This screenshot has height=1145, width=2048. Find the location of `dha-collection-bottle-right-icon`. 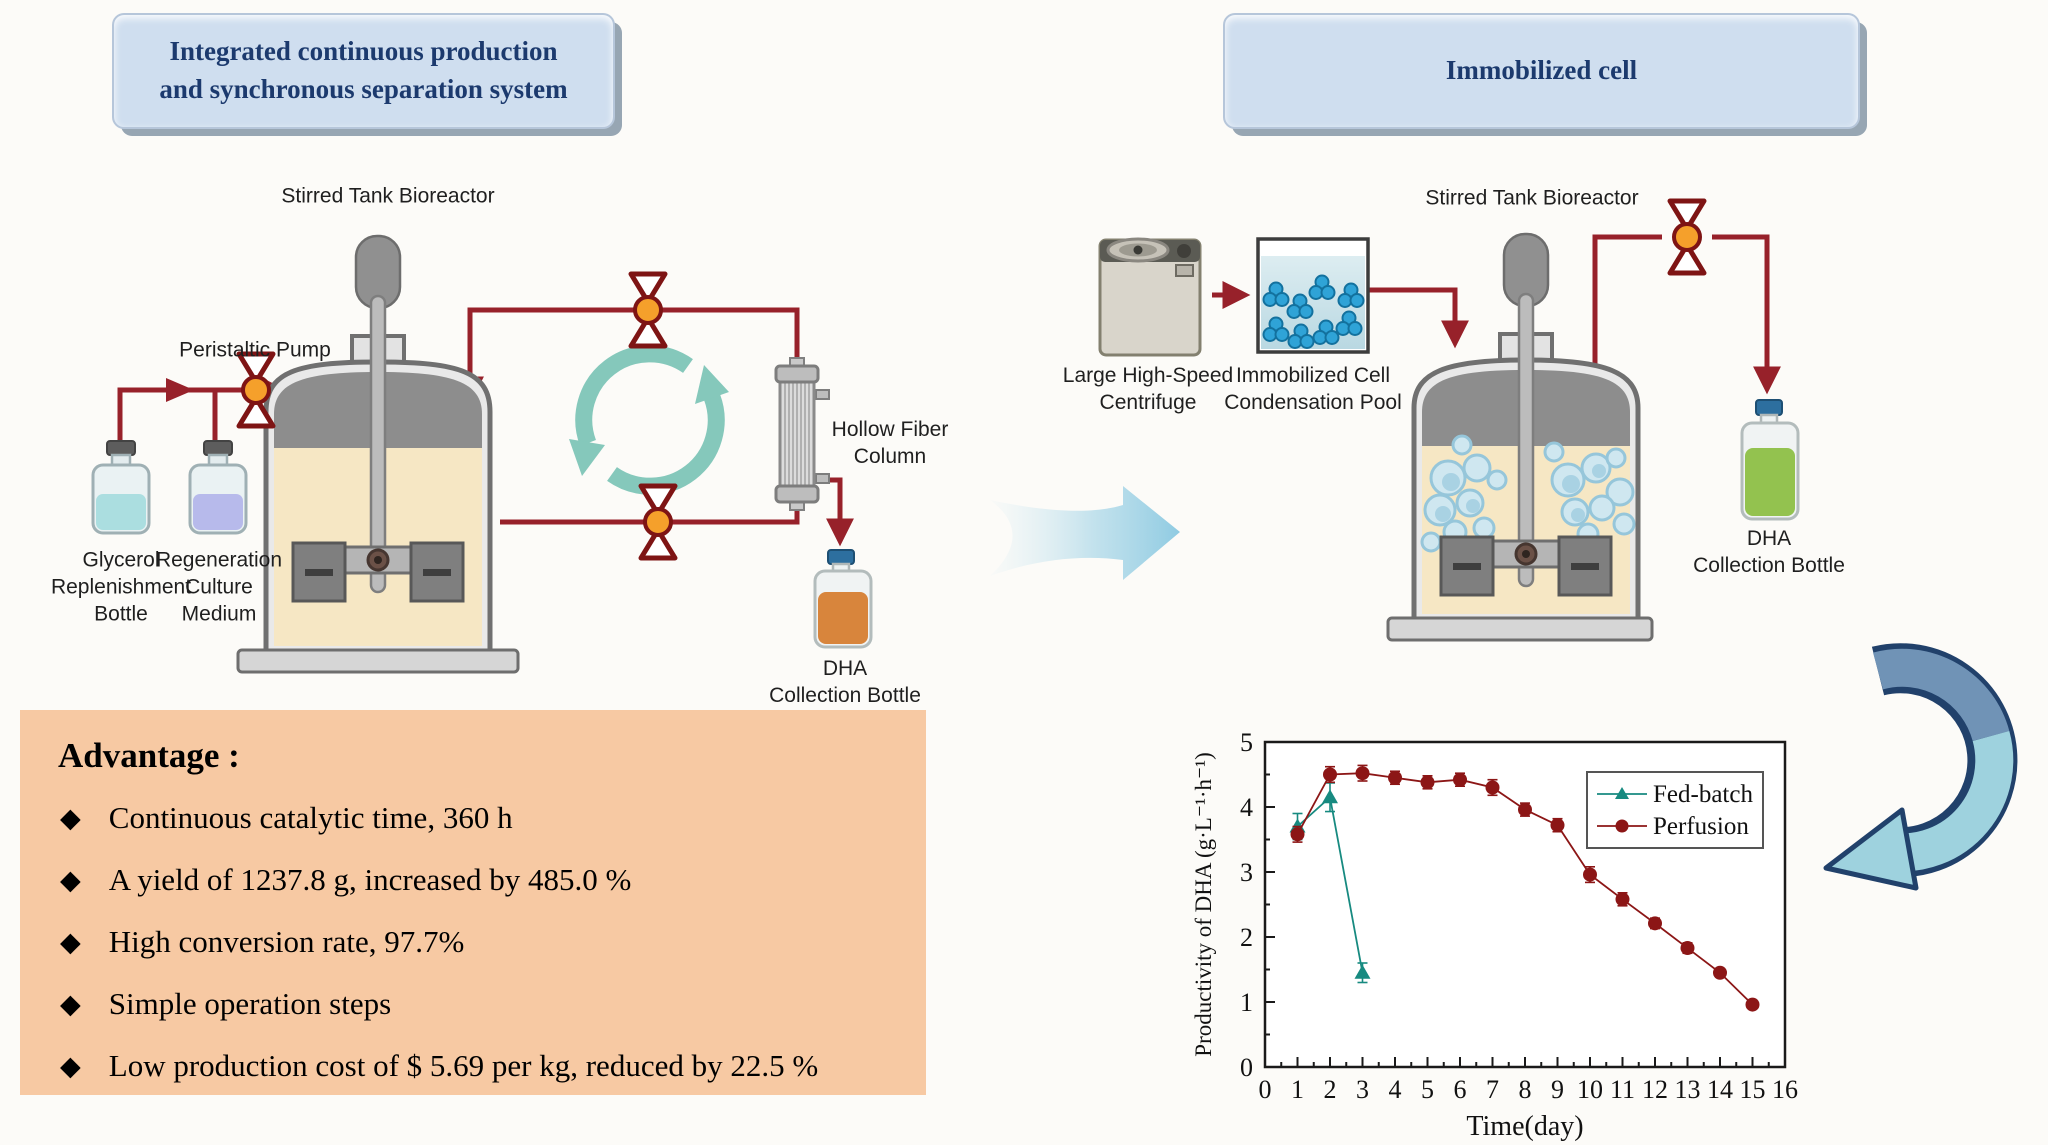

dha-collection-bottle-right-icon is located at coordinates (1770, 460).